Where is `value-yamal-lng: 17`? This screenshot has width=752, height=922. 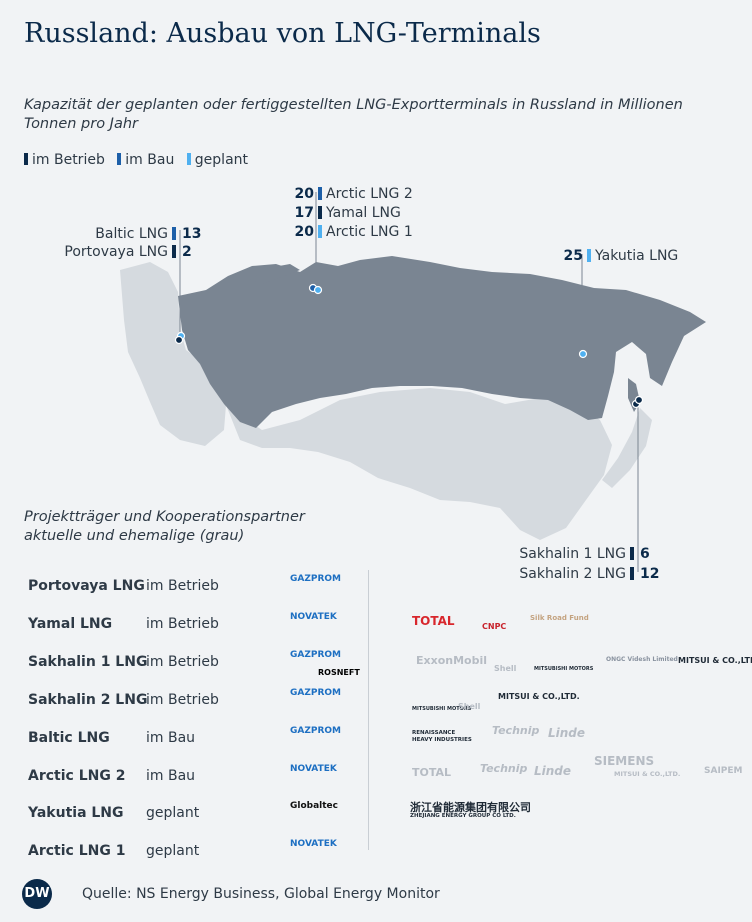
value-yamal-lng: 17 is located at coordinates (304, 213).